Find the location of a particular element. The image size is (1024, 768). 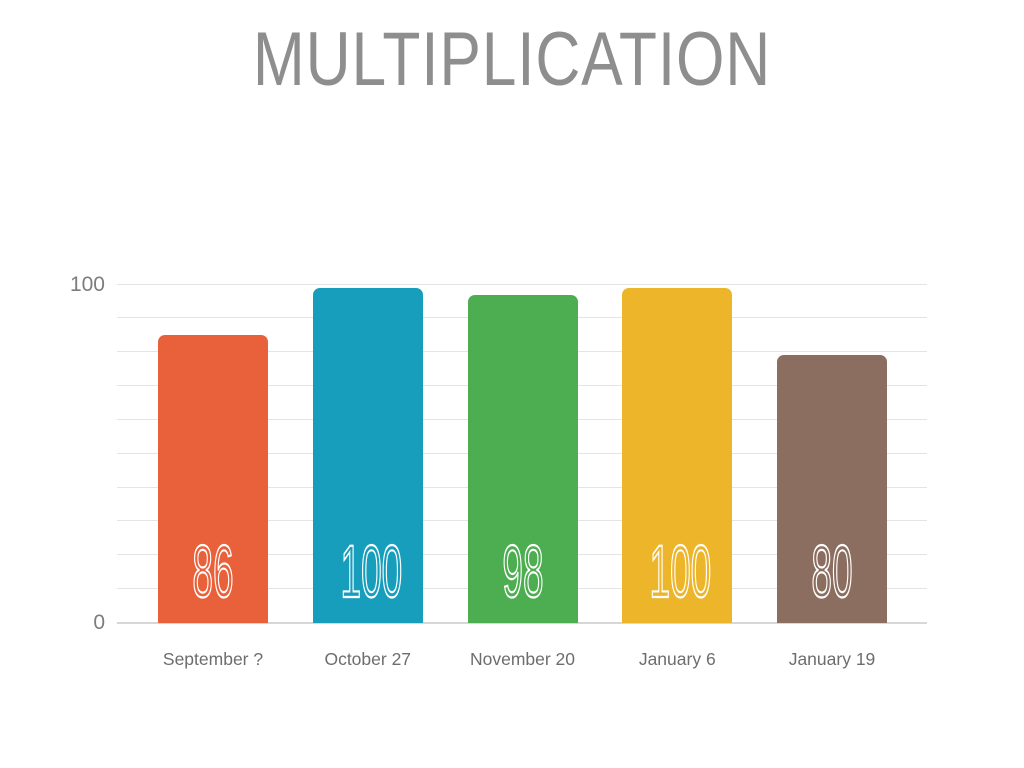

bar-november-20: 98 is located at coordinates (522, 458).